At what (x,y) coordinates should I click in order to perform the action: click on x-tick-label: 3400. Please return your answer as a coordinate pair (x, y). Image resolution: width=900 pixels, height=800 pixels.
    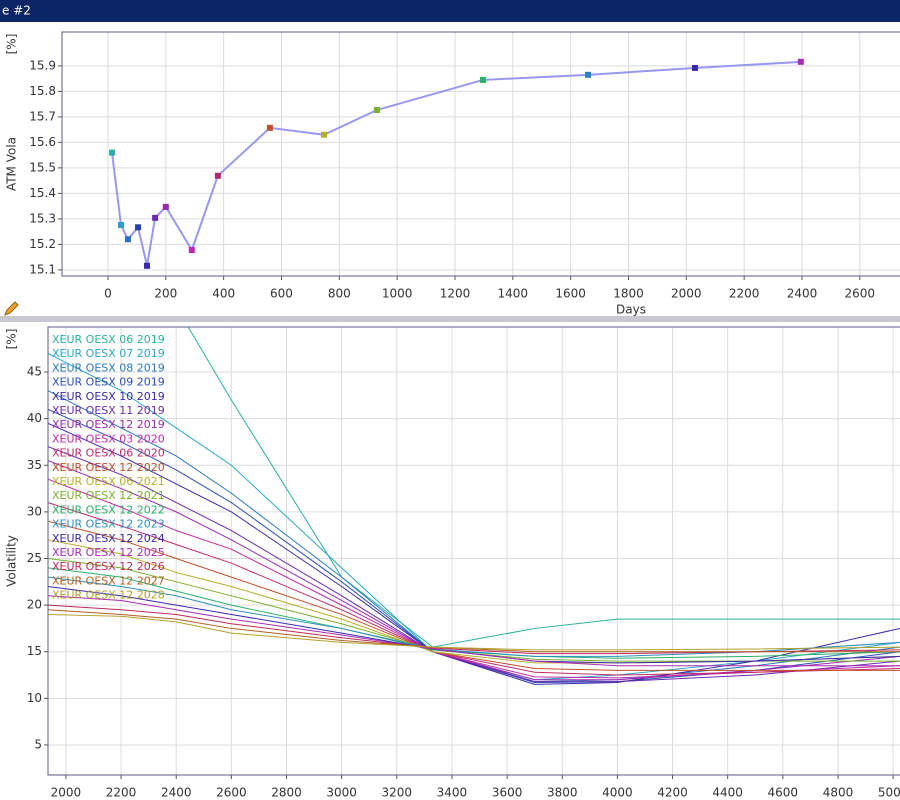
    Looking at the image, I should click on (452, 793).